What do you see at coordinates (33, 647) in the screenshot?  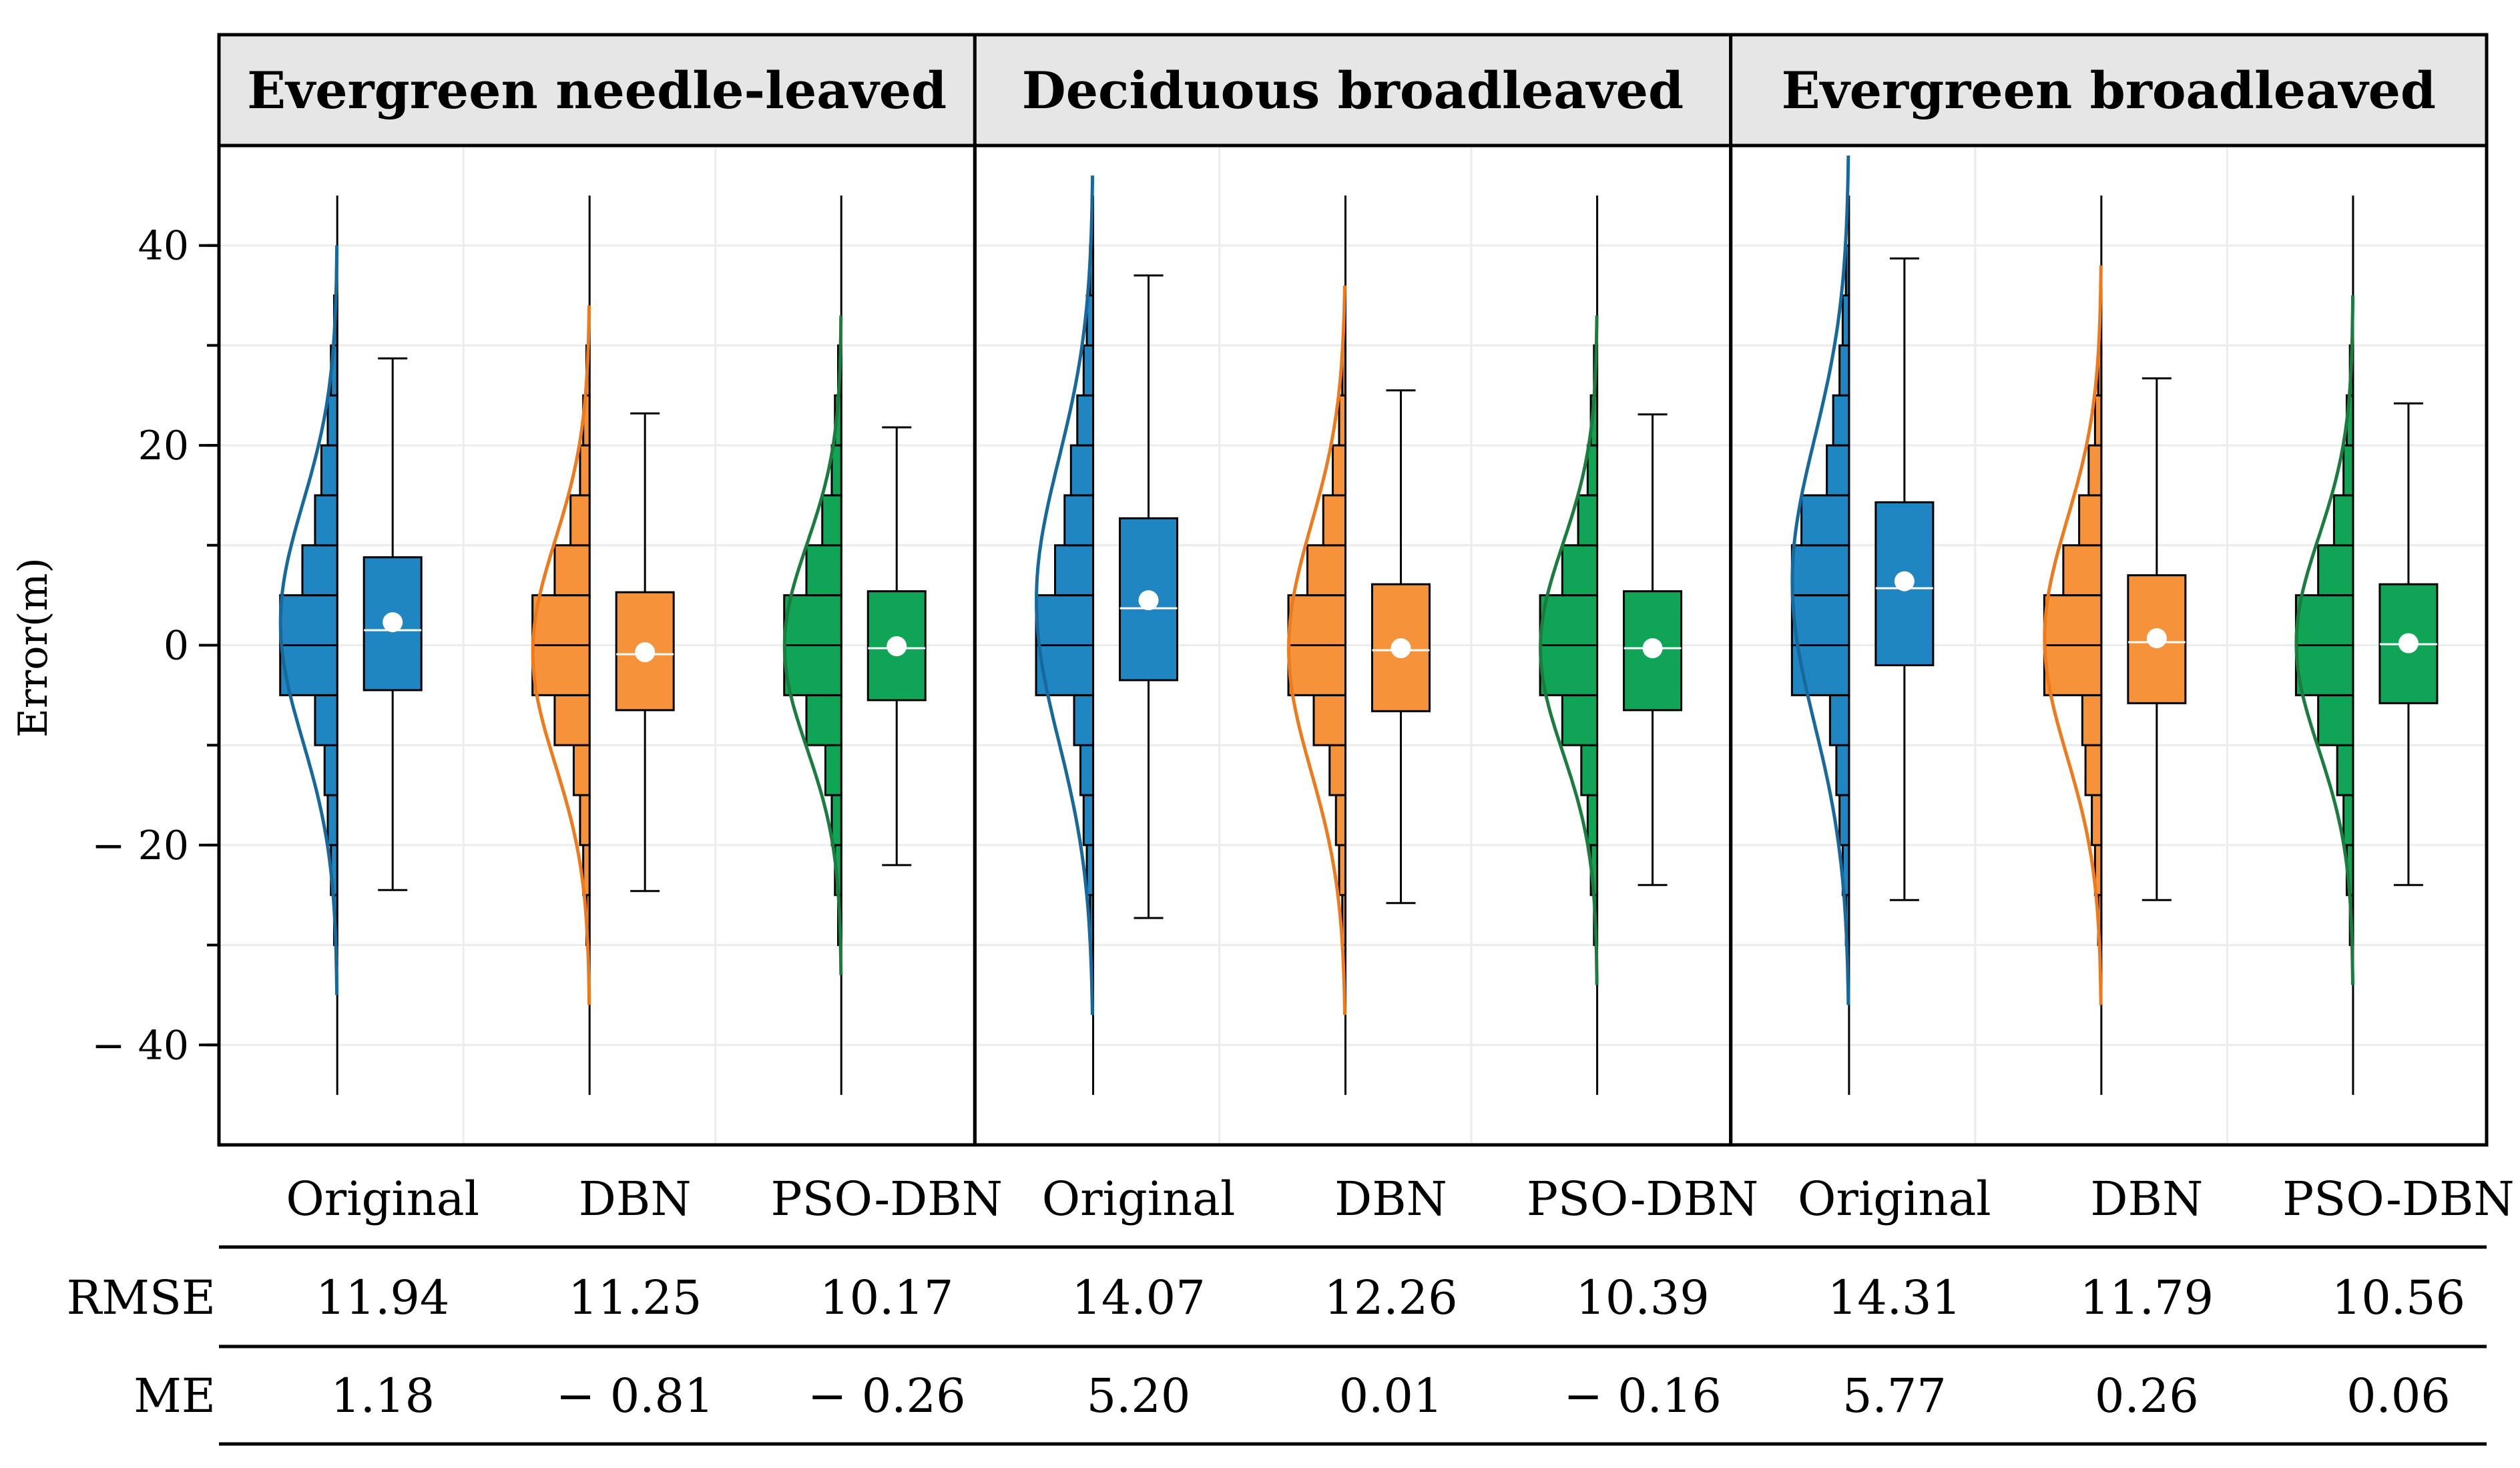 I see `y-axis-title: Error(m)` at bounding box center [33, 647].